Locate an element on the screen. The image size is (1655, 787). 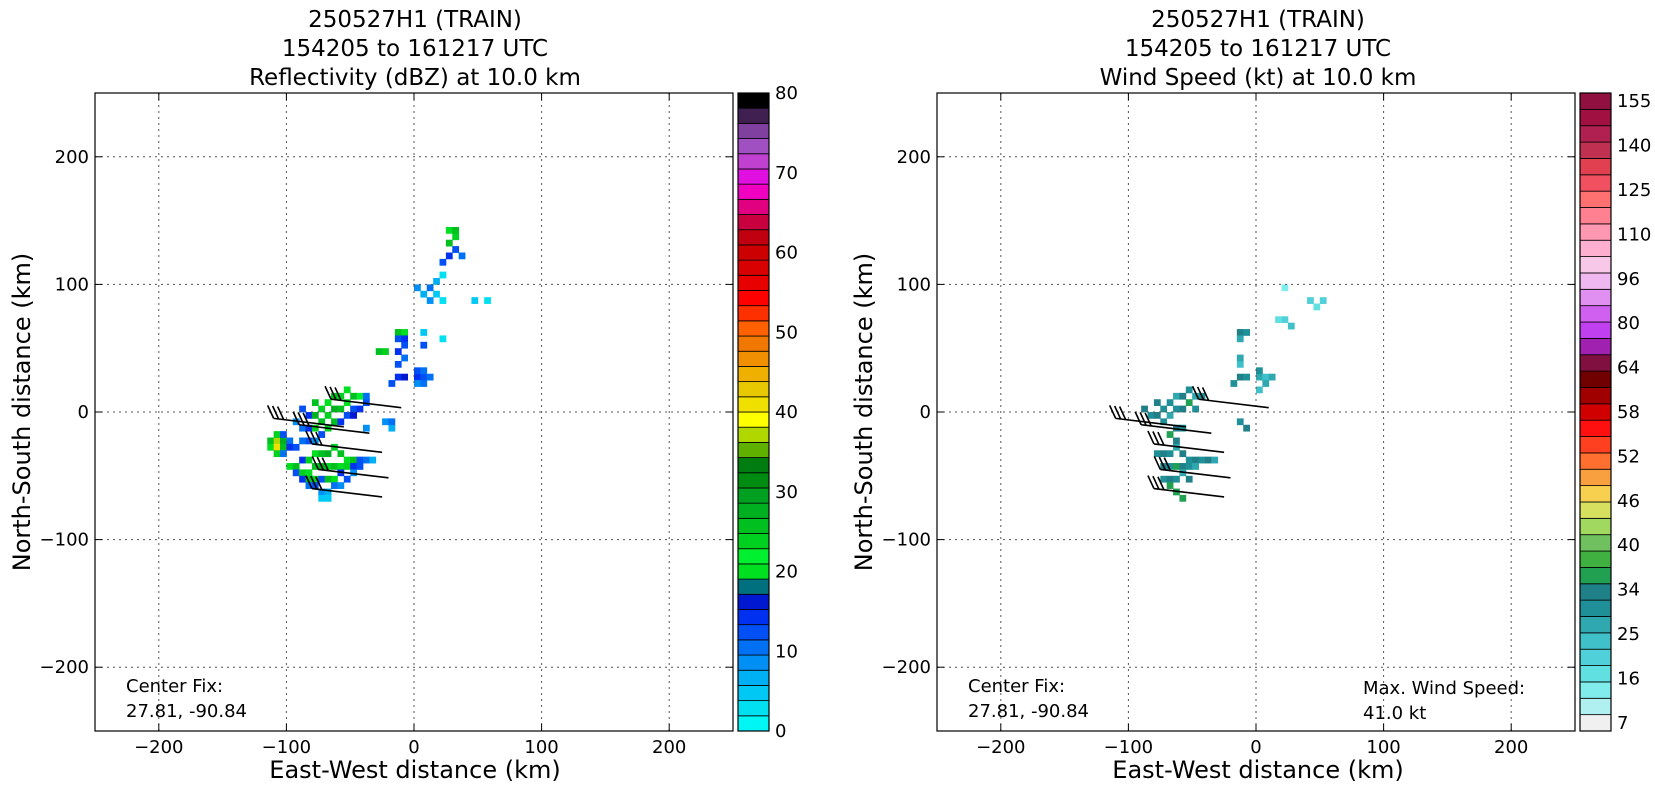
colorbar-tick-label: 110 is located at coordinates (1634, 234).